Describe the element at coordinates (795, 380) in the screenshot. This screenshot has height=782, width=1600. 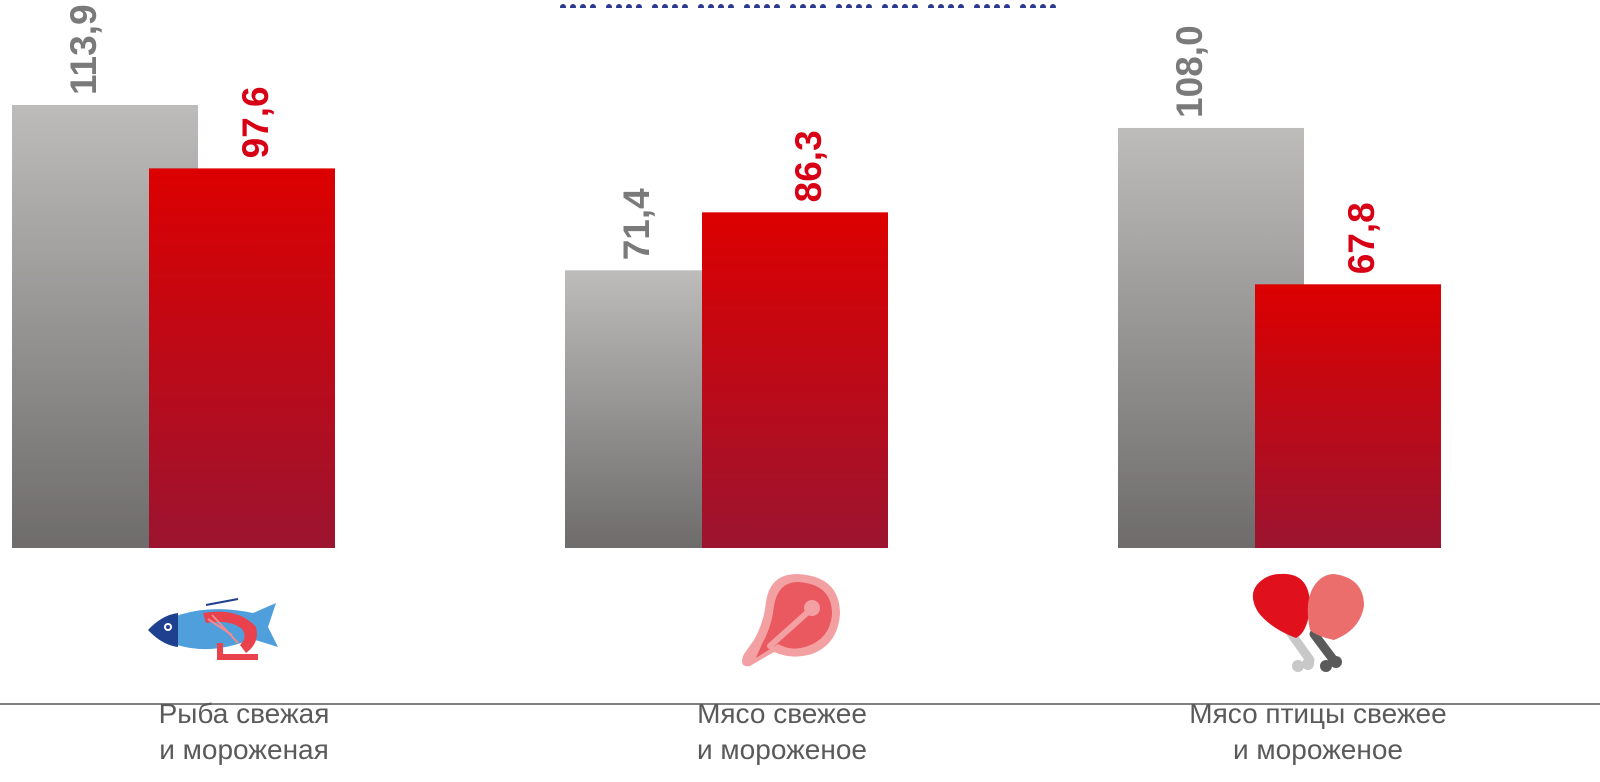
I see `bar-series2-cat2` at that location.